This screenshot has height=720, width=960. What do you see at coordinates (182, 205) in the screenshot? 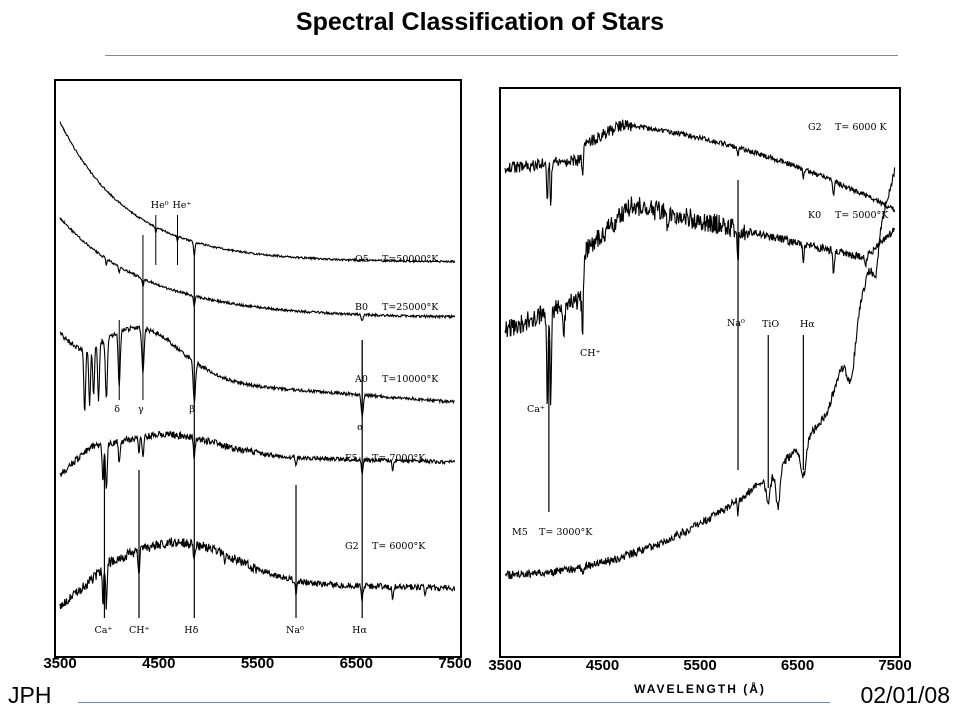
I see `left-annotation: He⁺` at bounding box center [182, 205].